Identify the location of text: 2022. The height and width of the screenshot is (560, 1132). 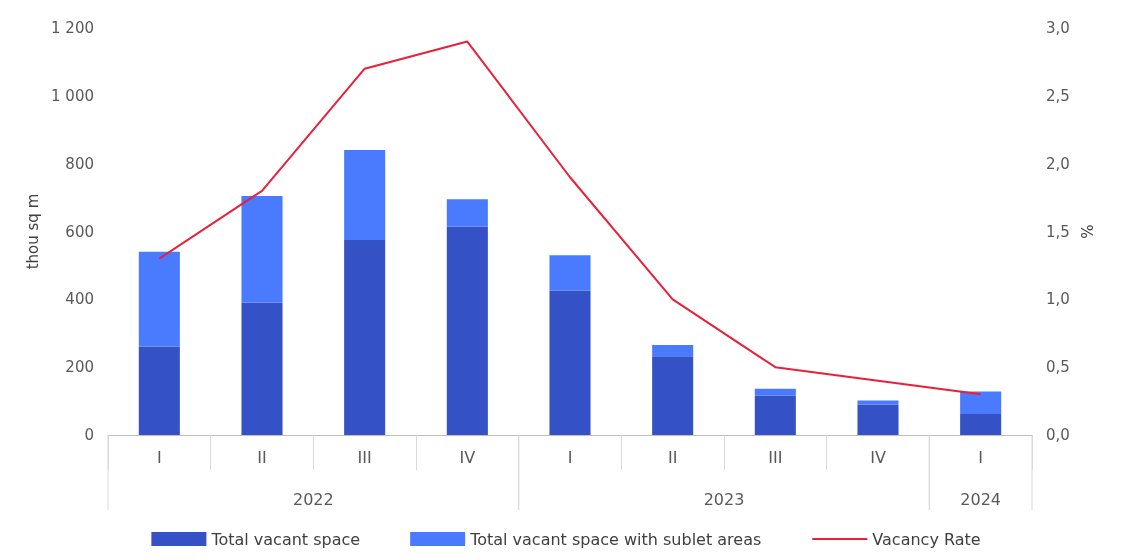
(313, 499).